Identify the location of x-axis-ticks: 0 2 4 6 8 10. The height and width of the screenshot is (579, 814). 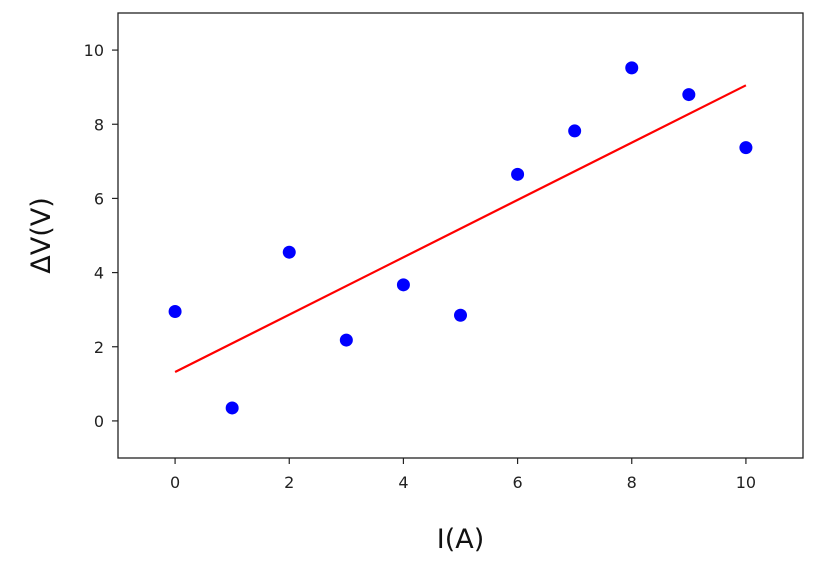
(463, 475).